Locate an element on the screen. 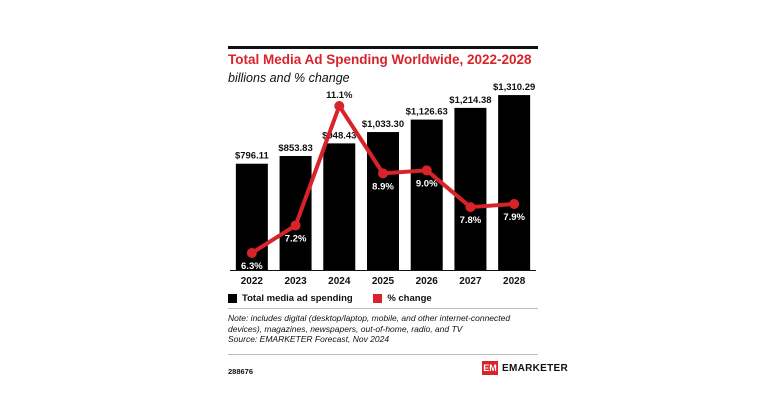  bar-value-label: $1,126.63 is located at coordinates (427, 112).